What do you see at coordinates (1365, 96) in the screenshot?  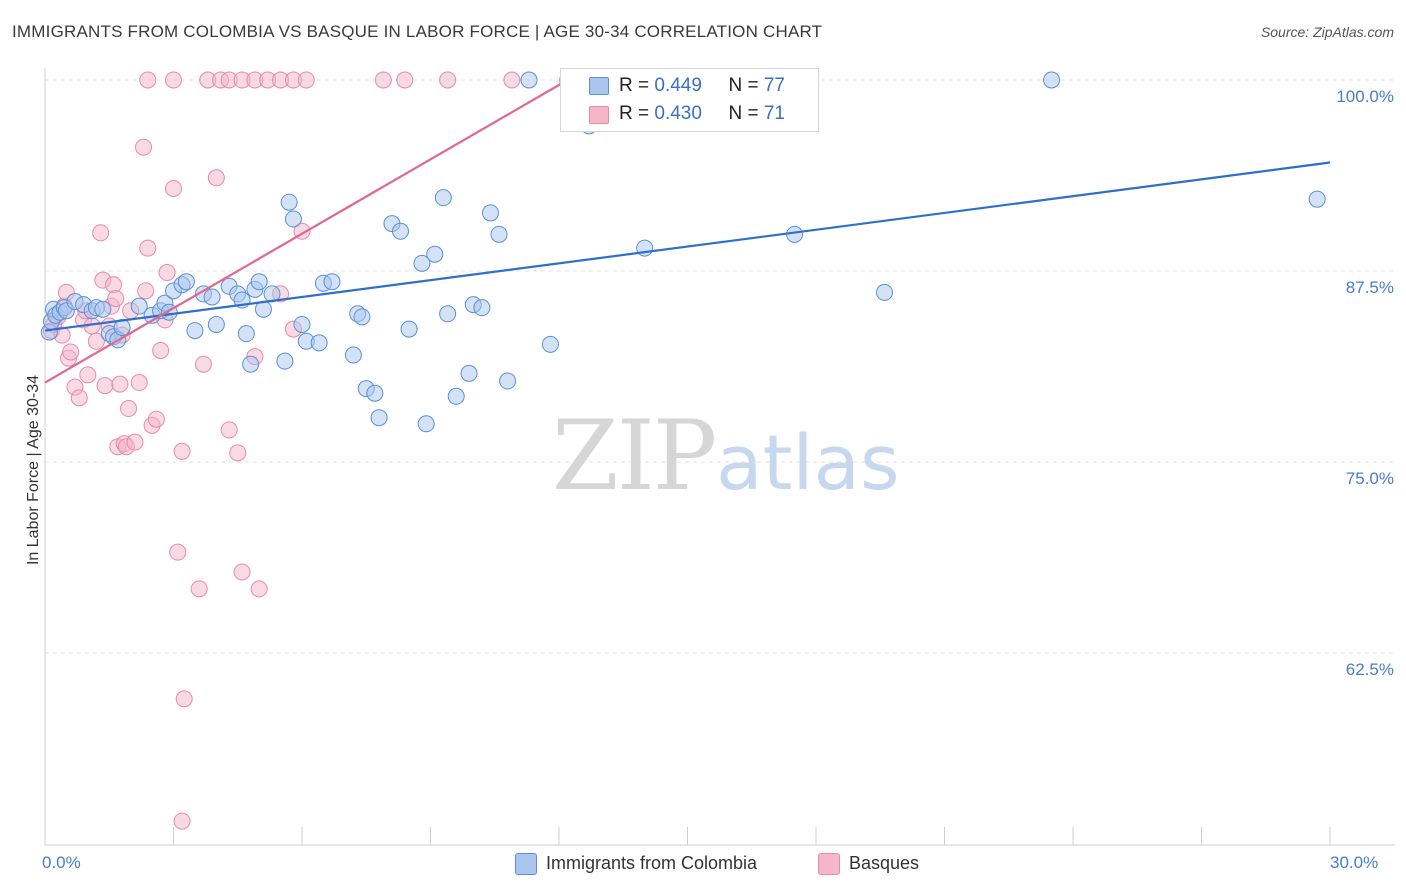 I see `y-tick-label-100: 100.0%` at bounding box center [1365, 96].